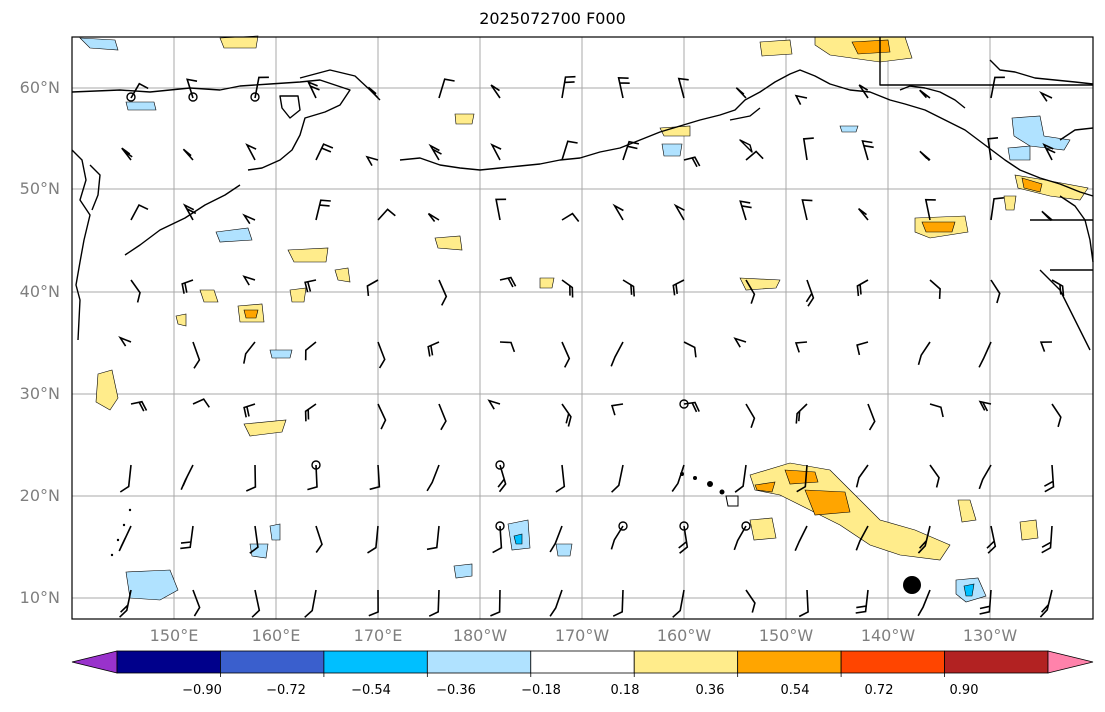  Describe the element at coordinates (964, 690) in the screenshot. I see `colorbar-tick-label: 0.90` at that location.